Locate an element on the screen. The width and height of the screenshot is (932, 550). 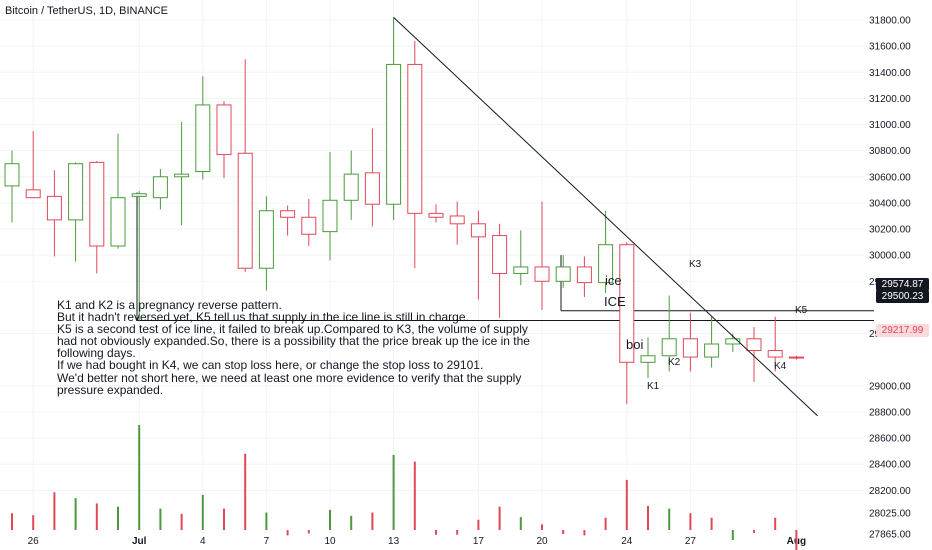
date-axis-tick: 7 is located at coordinates (267, 541).